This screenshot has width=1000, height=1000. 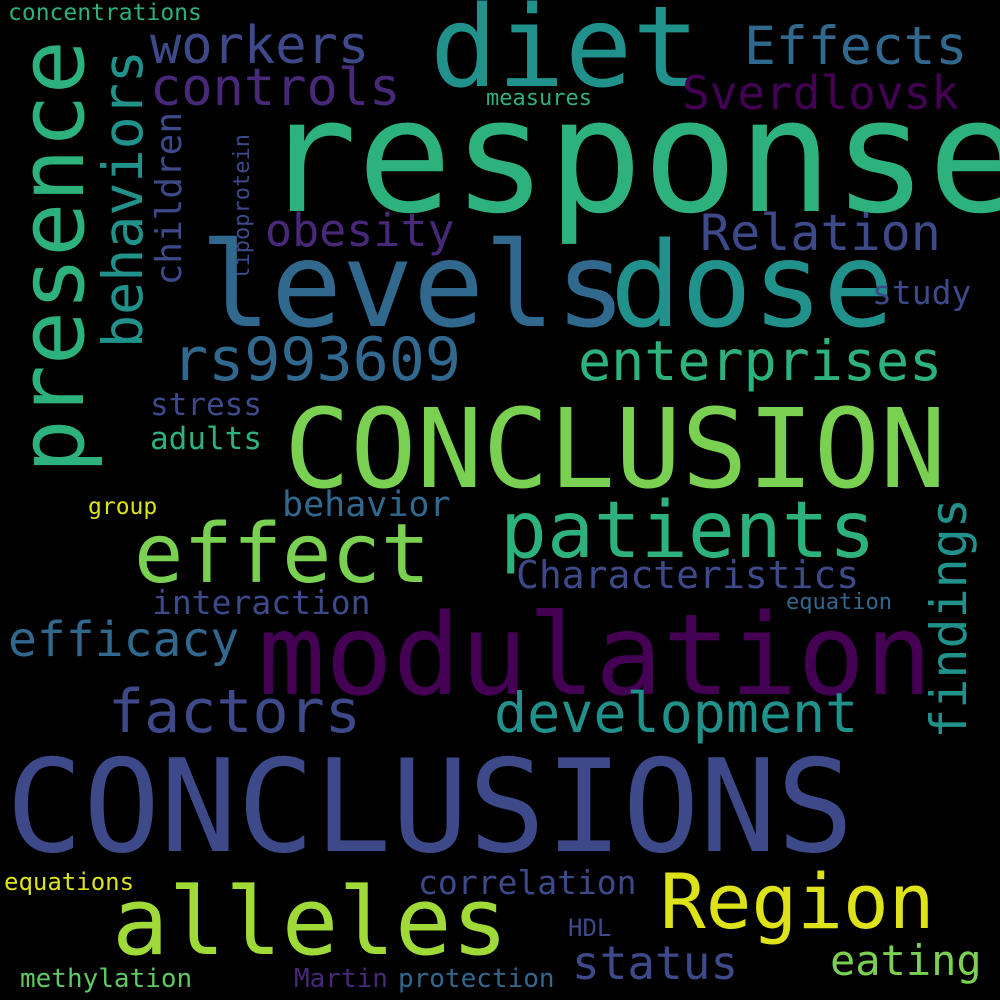 What do you see at coordinates (631, 157) in the screenshot?
I see `word-response: response` at bounding box center [631, 157].